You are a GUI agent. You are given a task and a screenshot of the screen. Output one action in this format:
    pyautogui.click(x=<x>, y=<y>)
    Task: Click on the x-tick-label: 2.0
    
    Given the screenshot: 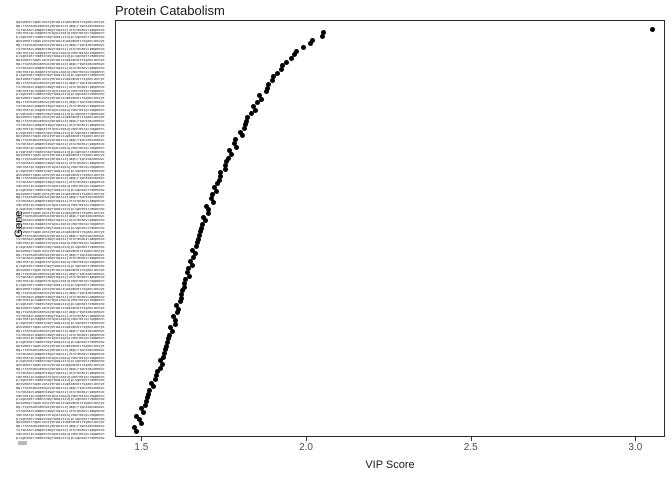 What is the action you would take?
    pyautogui.click(x=306, y=447)
    